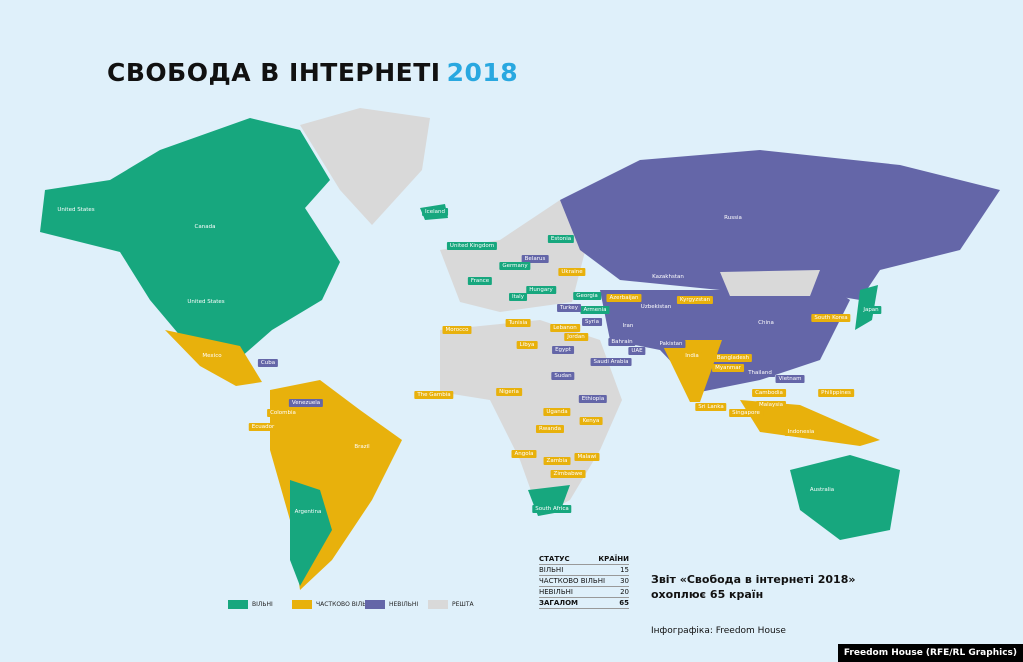 The width and height of the screenshot is (1023, 662). What do you see at coordinates (810, 423) in the screenshot?
I see `southeast-asia` at bounding box center [810, 423].